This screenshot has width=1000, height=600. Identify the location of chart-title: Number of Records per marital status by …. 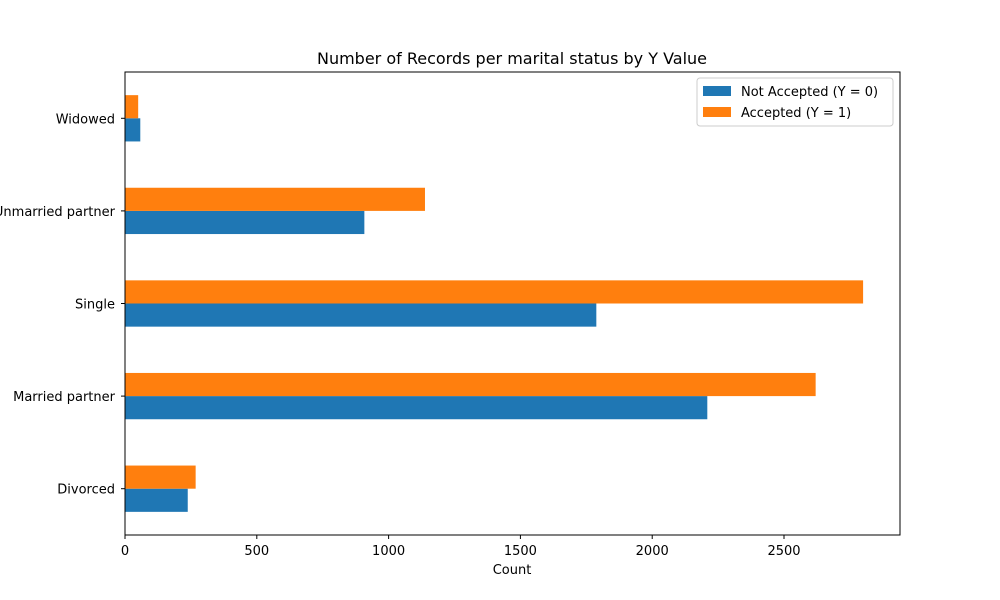
(512, 58).